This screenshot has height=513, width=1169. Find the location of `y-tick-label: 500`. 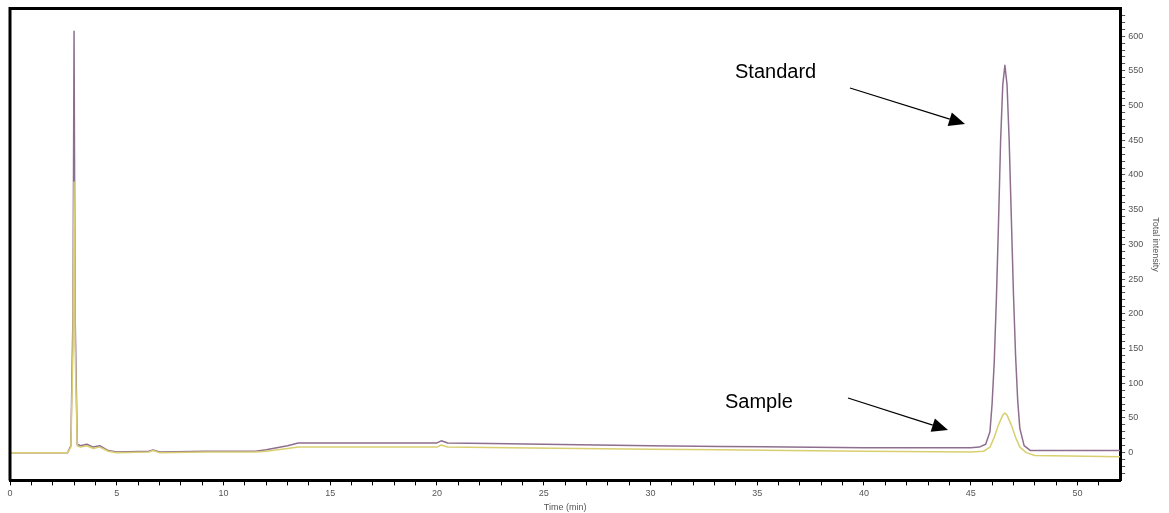

y-tick-label: 500 is located at coordinates (1136, 105).